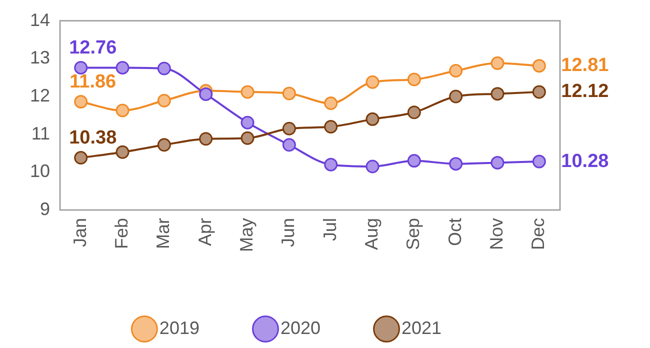  I want to click on legend-label: 2019, so click(179, 328).